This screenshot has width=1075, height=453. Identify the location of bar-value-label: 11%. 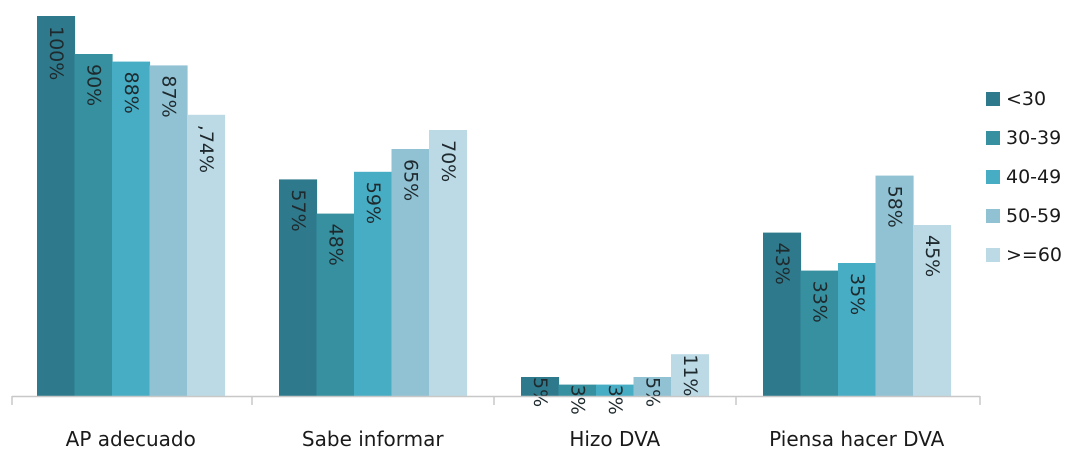
(690, 375).